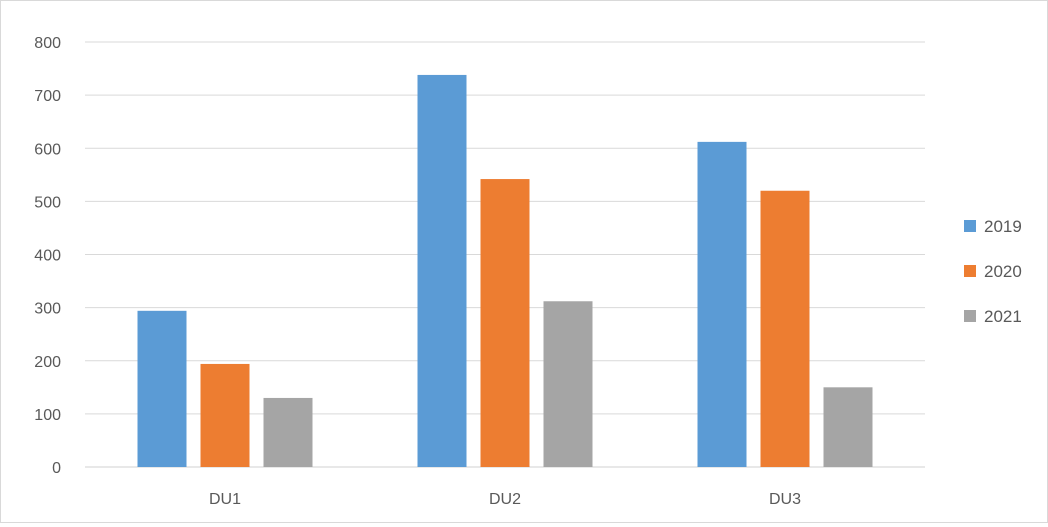  I want to click on legend-swatch-2019, so click(970, 226).